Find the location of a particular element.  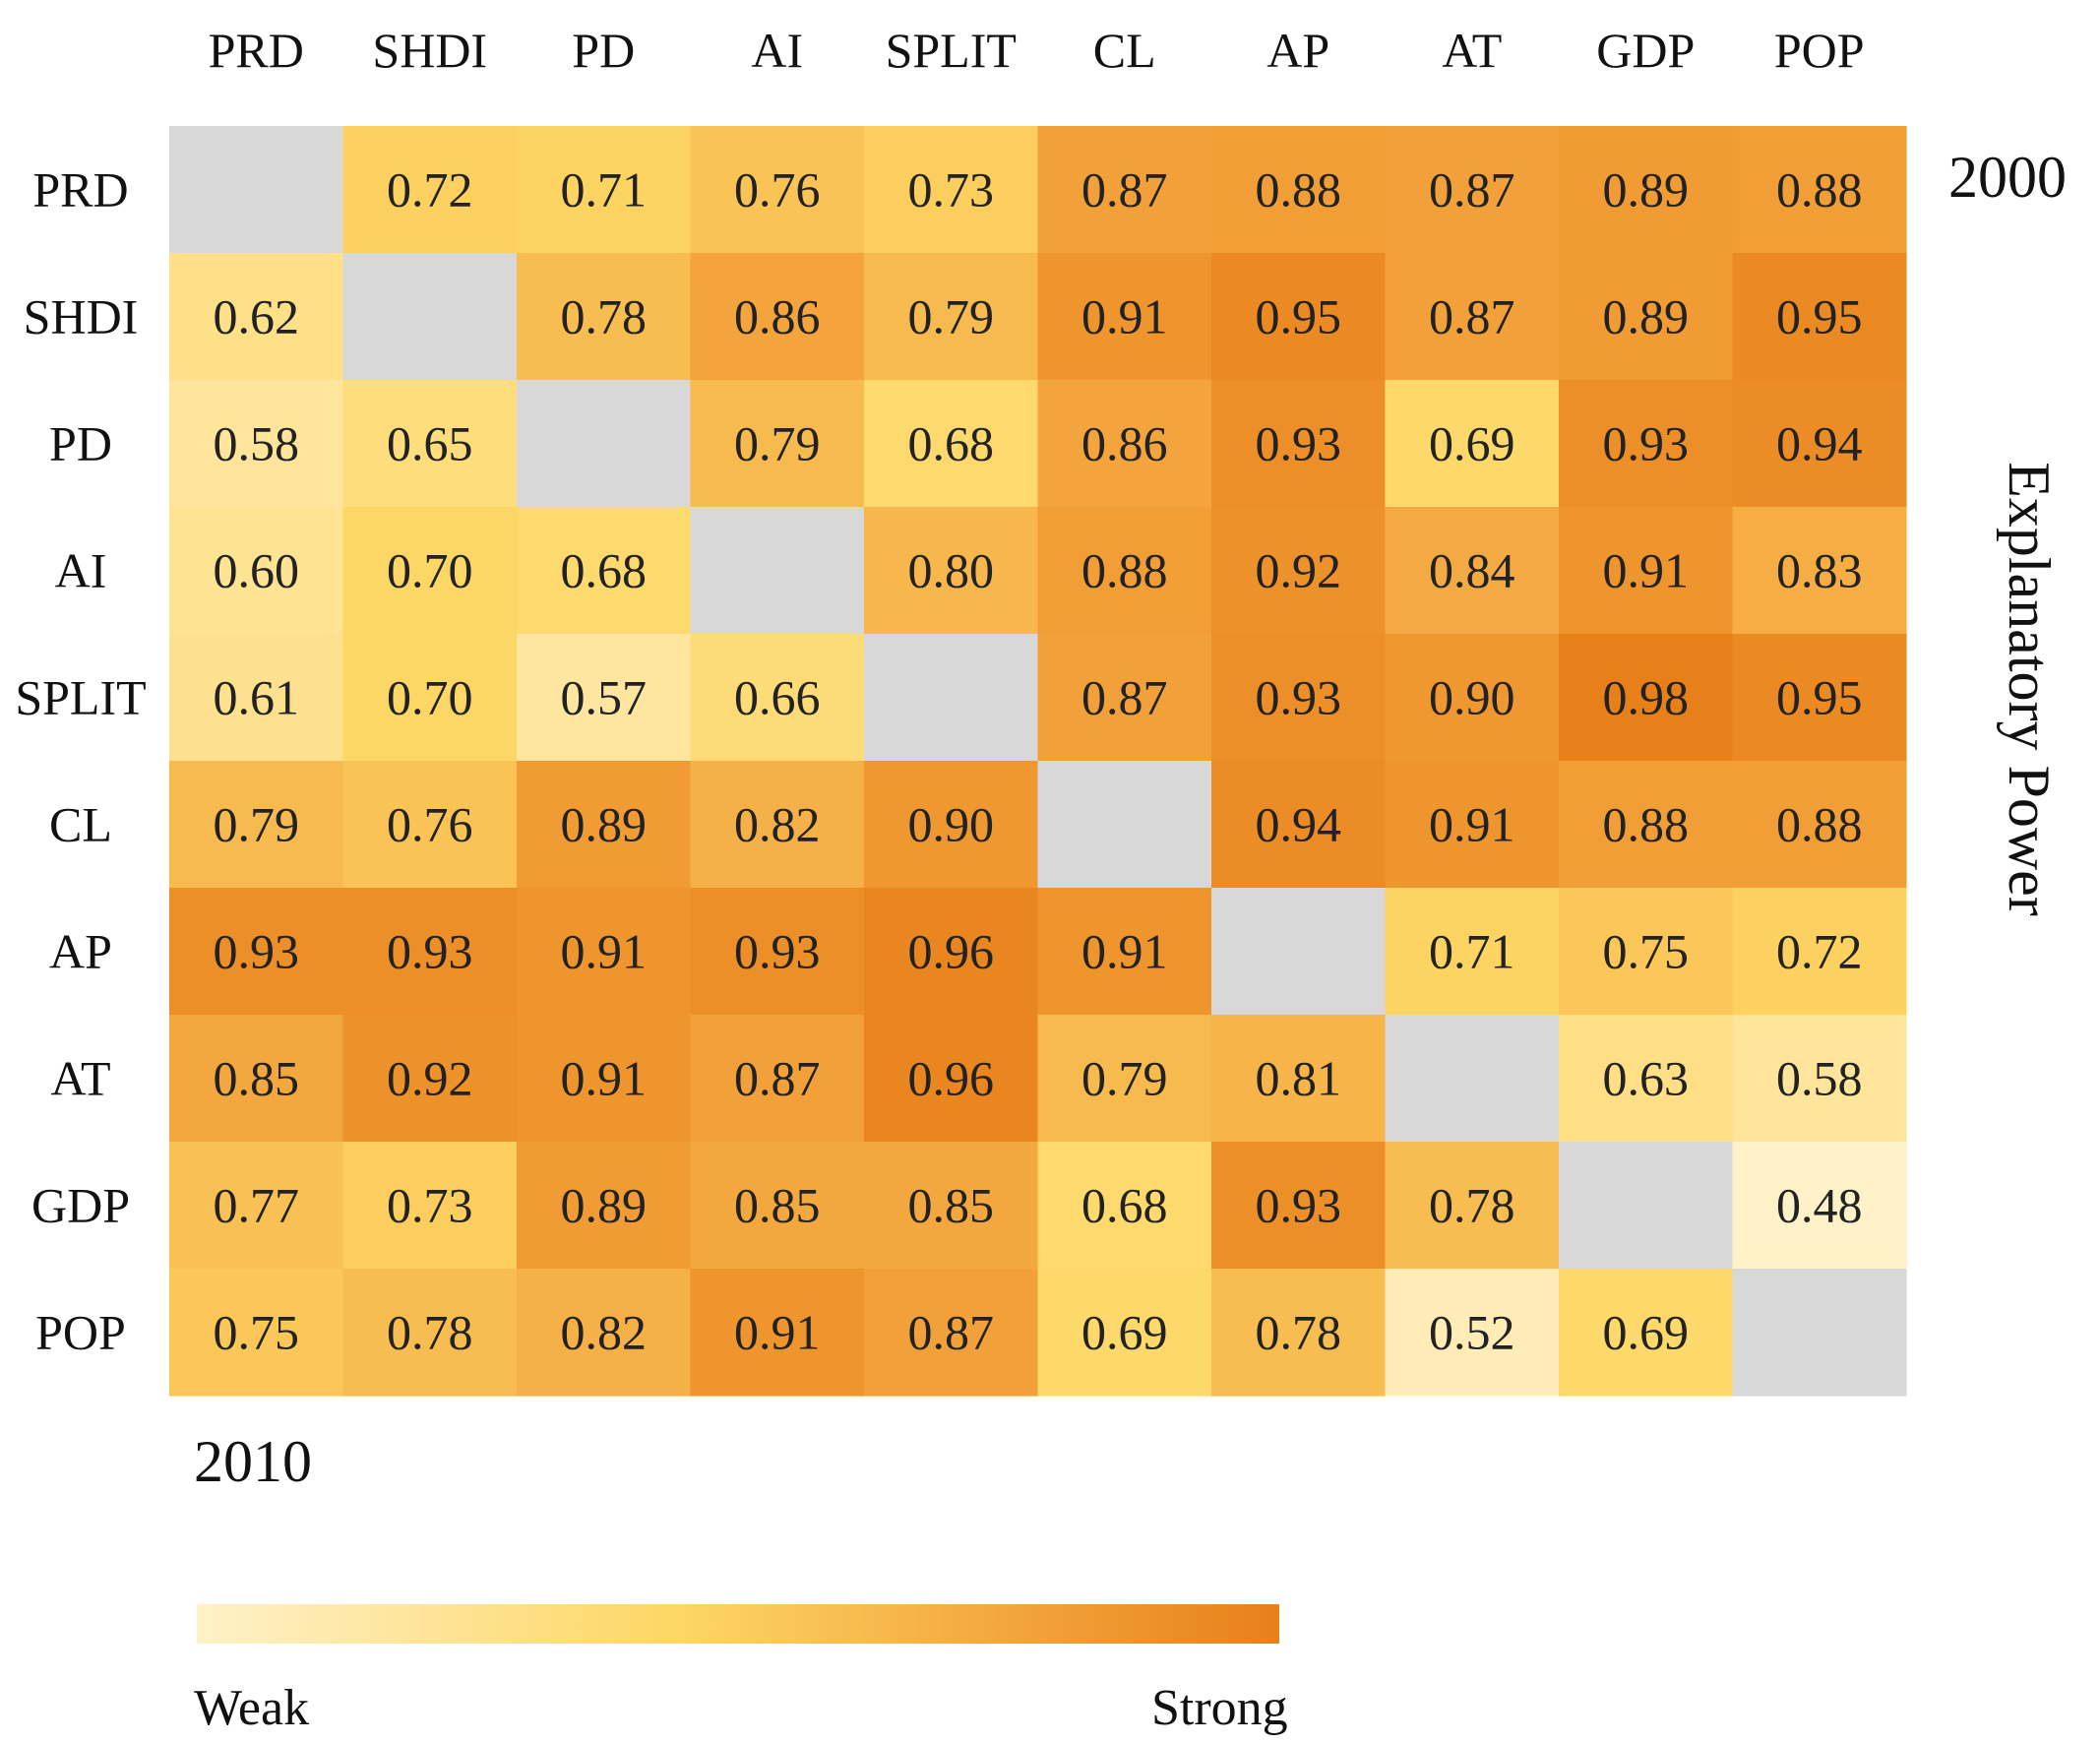

heatmap-cell-ap-split is located at coordinates (951, 952).